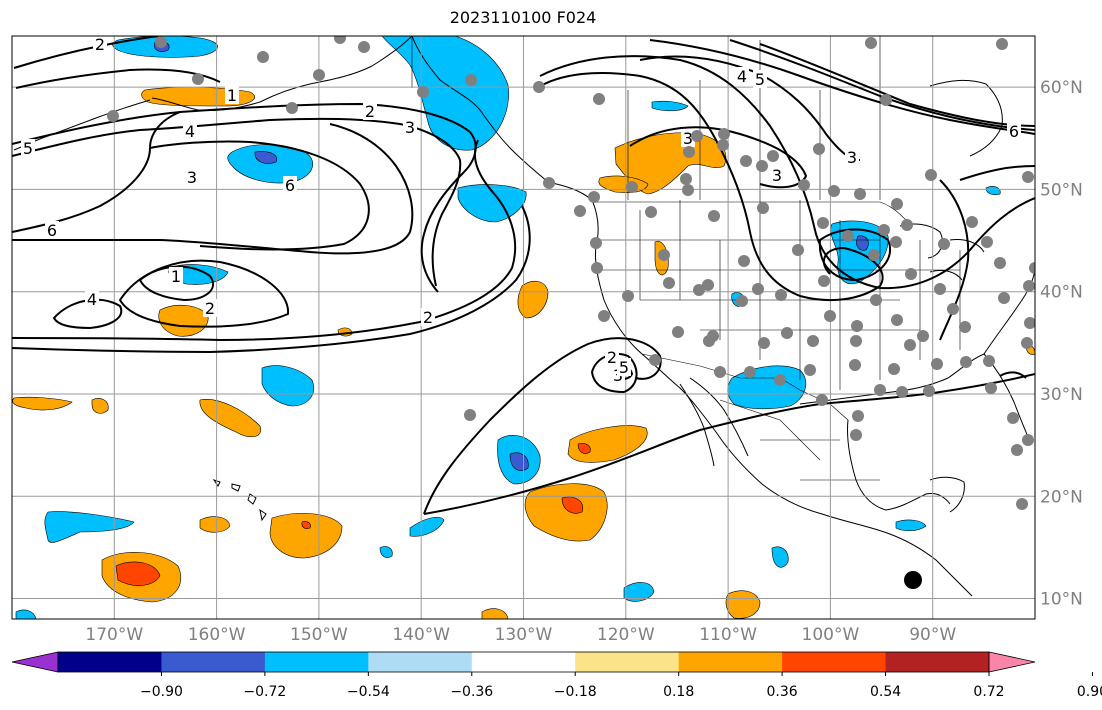 The height and width of the screenshot is (710, 1102). What do you see at coordinates (1061, 293) in the screenshot?
I see `latitude-label: 40°N` at bounding box center [1061, 293].